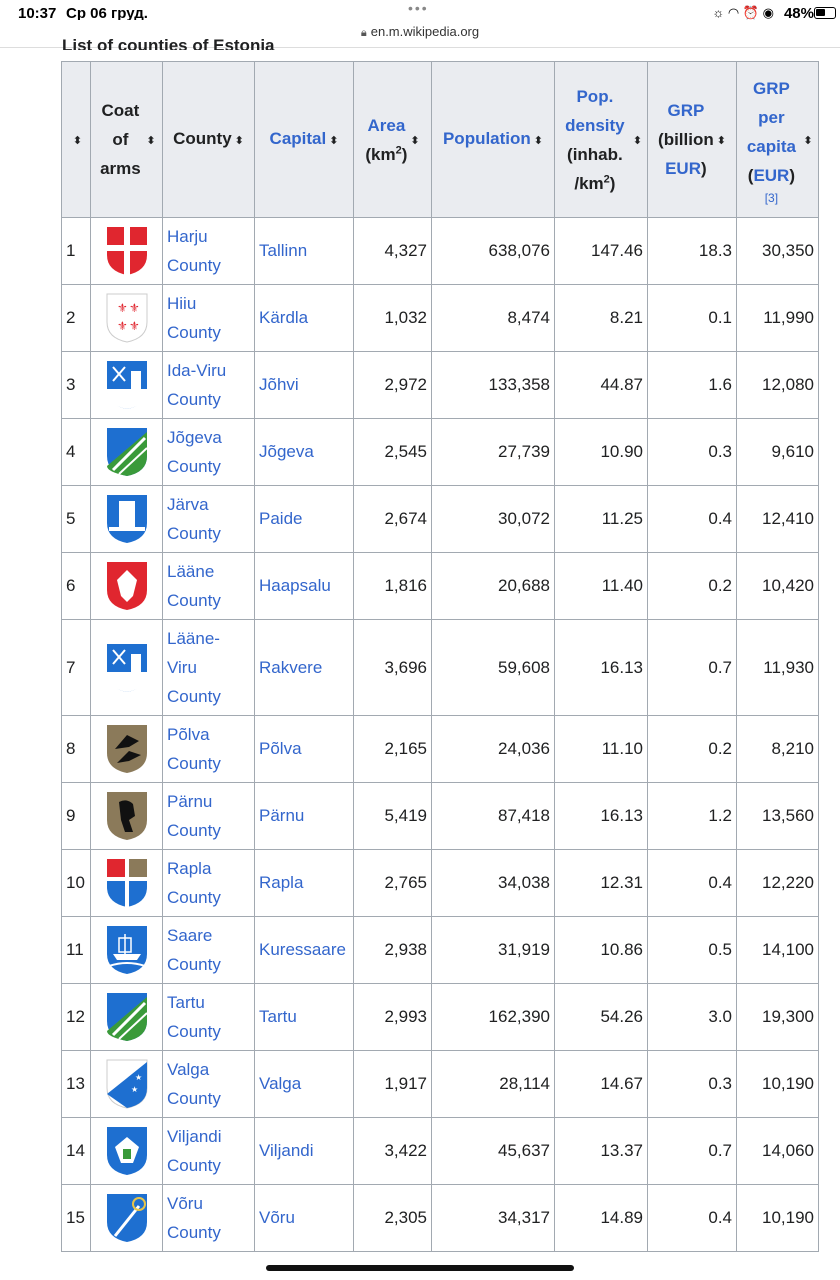 The width and height of the screenshot is (840, 1280). Describe the element at coordinates (302, 949) in the screenshot. I see `capital-link: Kuressaare` at that location.